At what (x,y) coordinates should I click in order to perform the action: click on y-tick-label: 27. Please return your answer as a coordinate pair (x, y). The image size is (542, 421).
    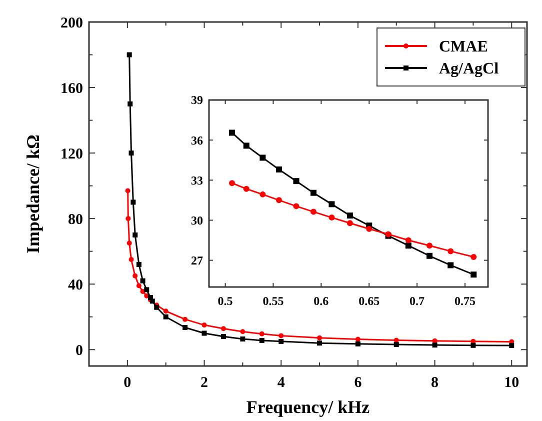
    Looking at the image, I should click on (197, 260).